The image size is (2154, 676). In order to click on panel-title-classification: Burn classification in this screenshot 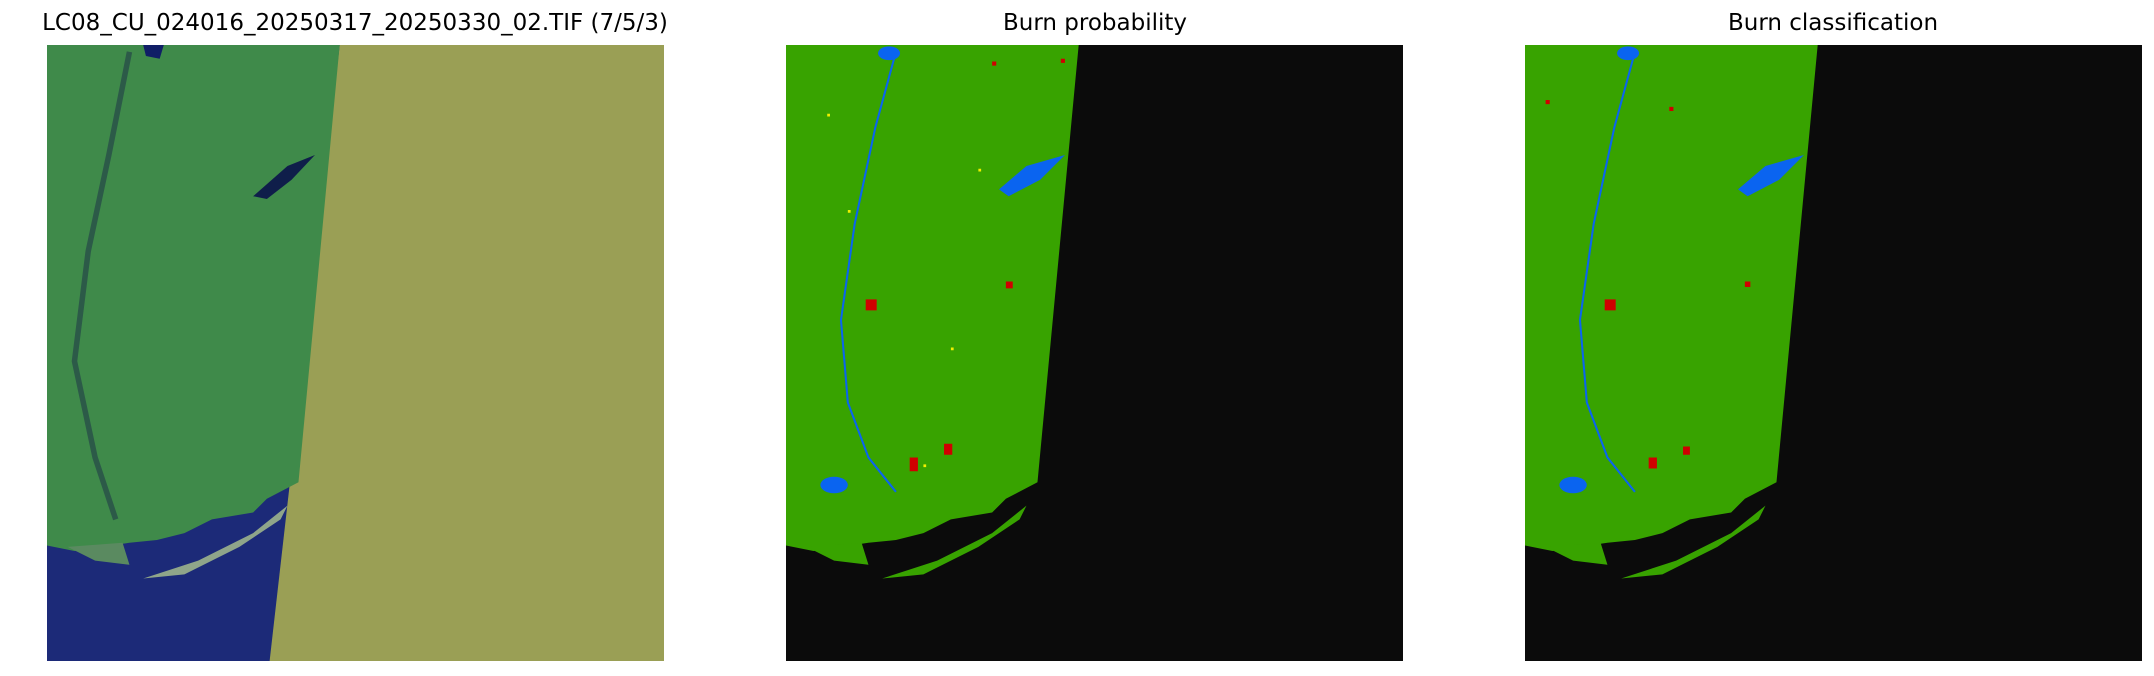, I will do `click(1833, 23)`.